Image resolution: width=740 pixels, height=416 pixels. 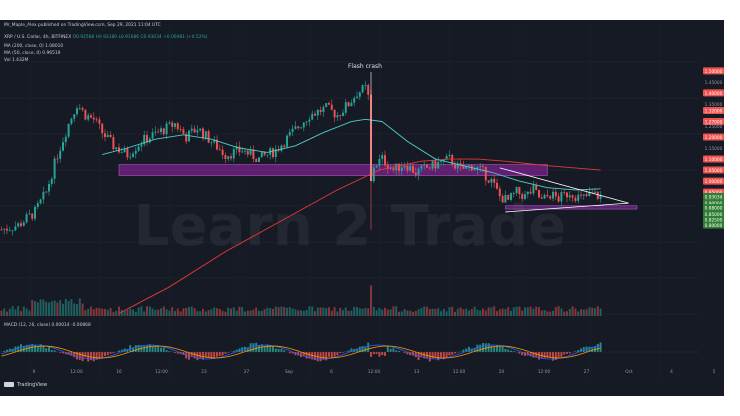 What do you see at coordinates (714, 160) in the screenshot?
I see `price-label: 1.10000` at bounding box center [714, 160].